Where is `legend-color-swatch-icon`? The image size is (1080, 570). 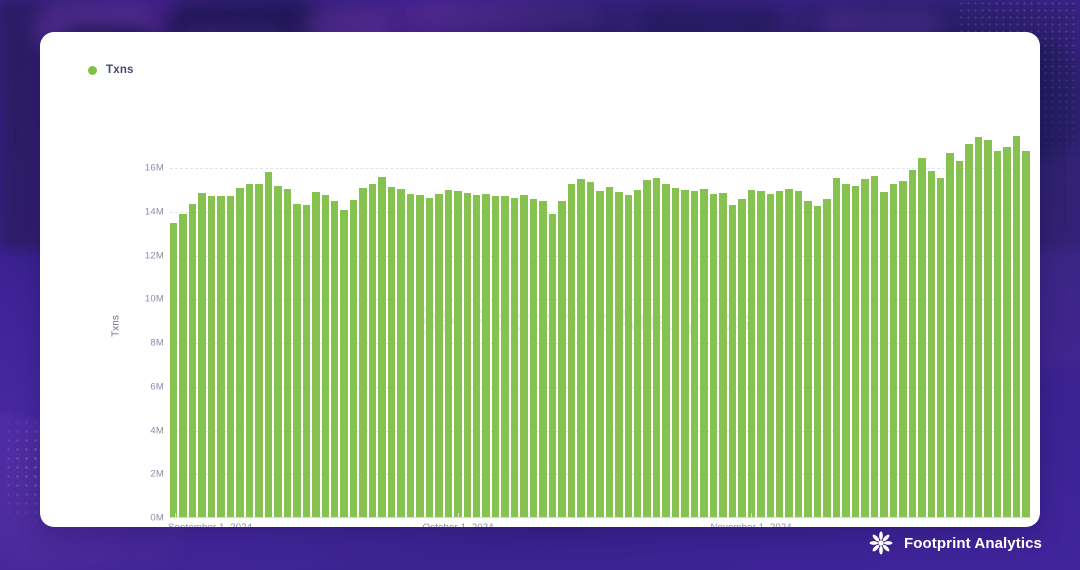 legend-color-swatch-icon is located at coordinates (92, 70).